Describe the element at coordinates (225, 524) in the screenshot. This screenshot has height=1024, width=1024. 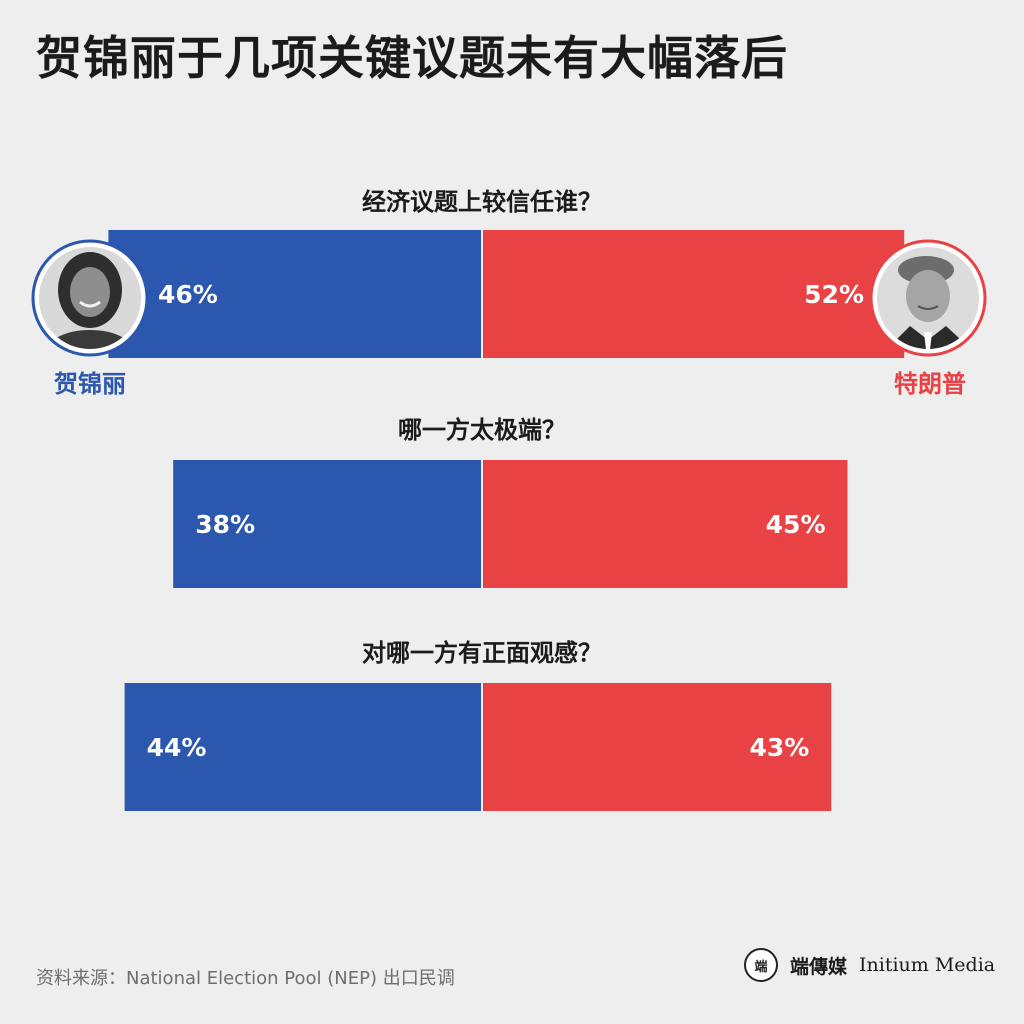
I see `value-label-harris: 38%` at that location.